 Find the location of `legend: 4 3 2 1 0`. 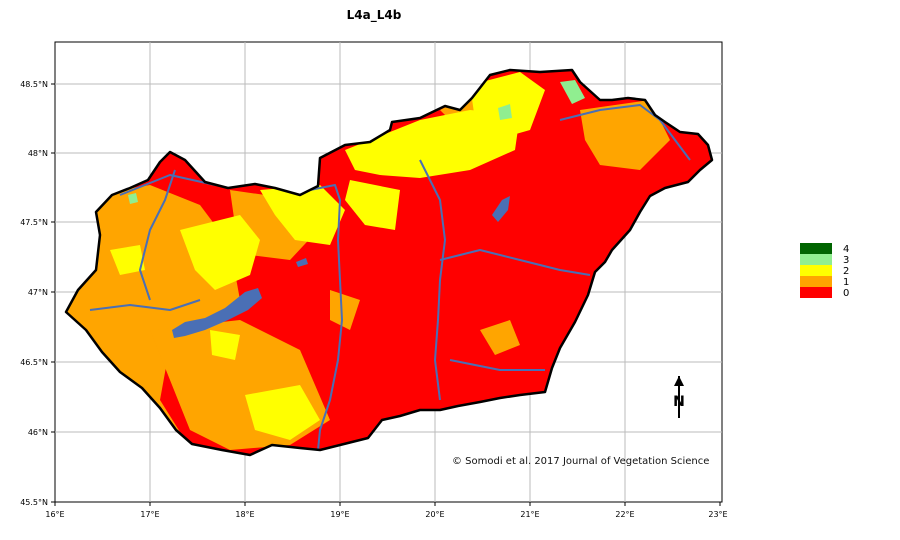

legend: 4 3 2 1 0 is located at coordinates (824, 271).